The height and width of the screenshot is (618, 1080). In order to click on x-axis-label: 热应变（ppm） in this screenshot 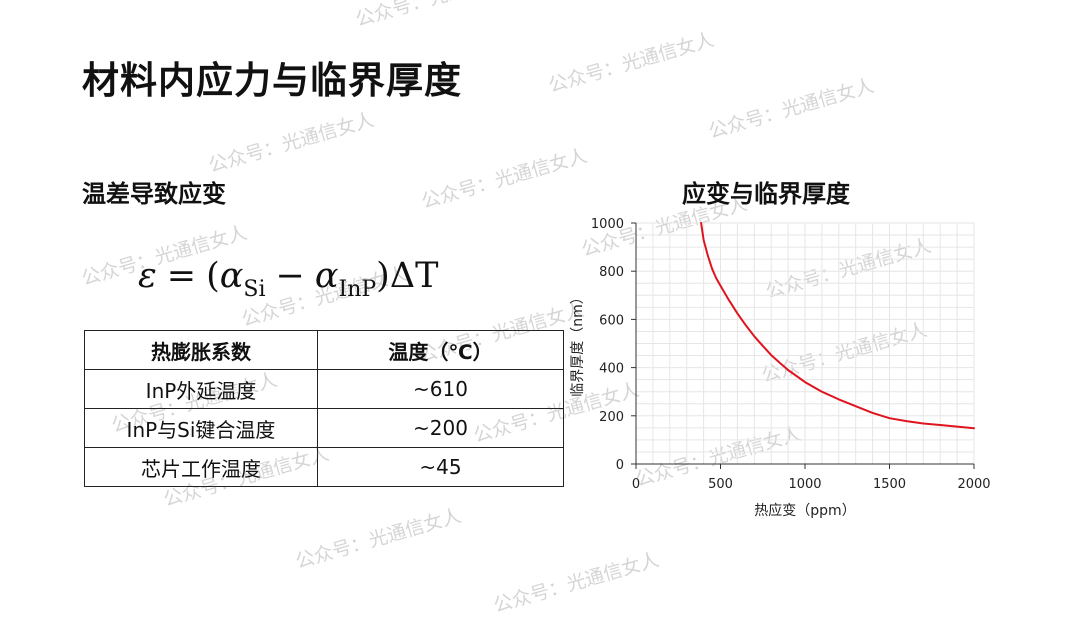, I will do `click(804, 510)`.